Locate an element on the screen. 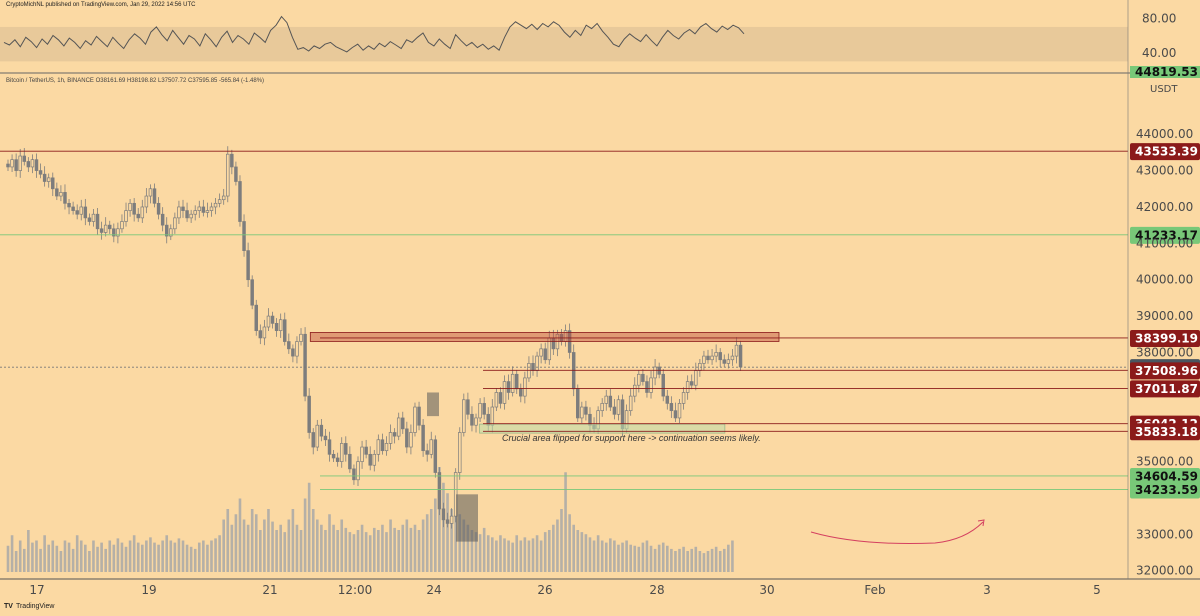 Image resolution: width=1200 pixels, height=616 pixels. rsi-line is located at coordinates (374, 34).